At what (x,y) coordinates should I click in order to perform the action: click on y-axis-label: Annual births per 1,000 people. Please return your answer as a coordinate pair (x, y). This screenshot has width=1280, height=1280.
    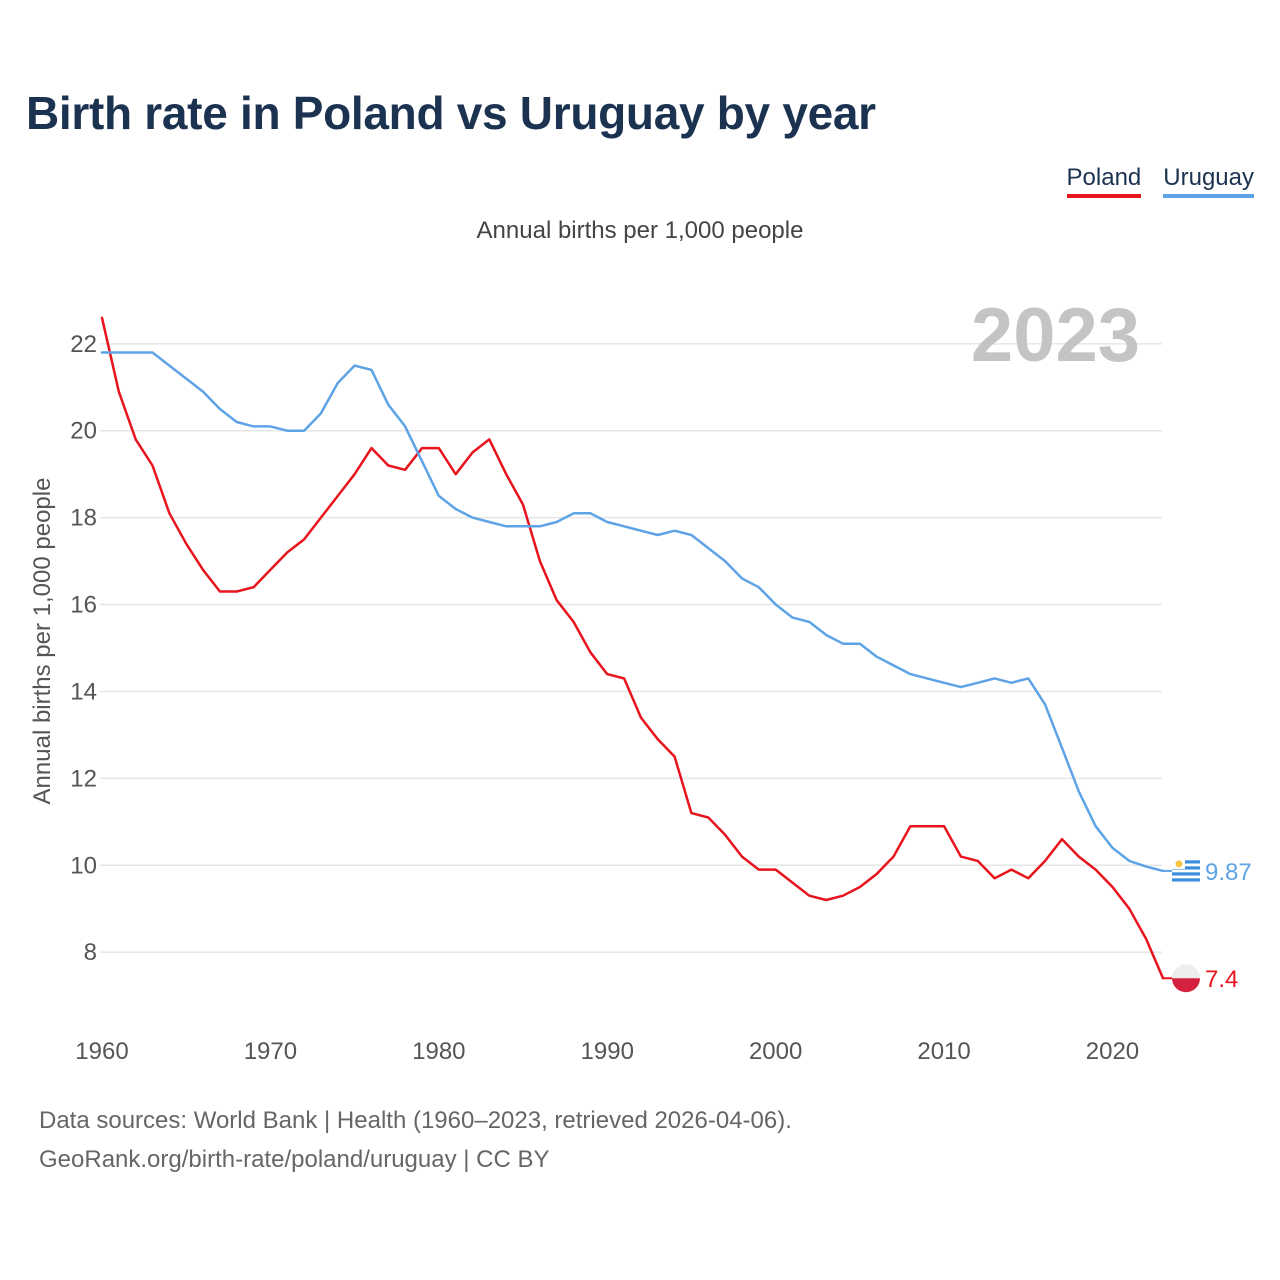
    Looking at the image, I should click on (42, 641).